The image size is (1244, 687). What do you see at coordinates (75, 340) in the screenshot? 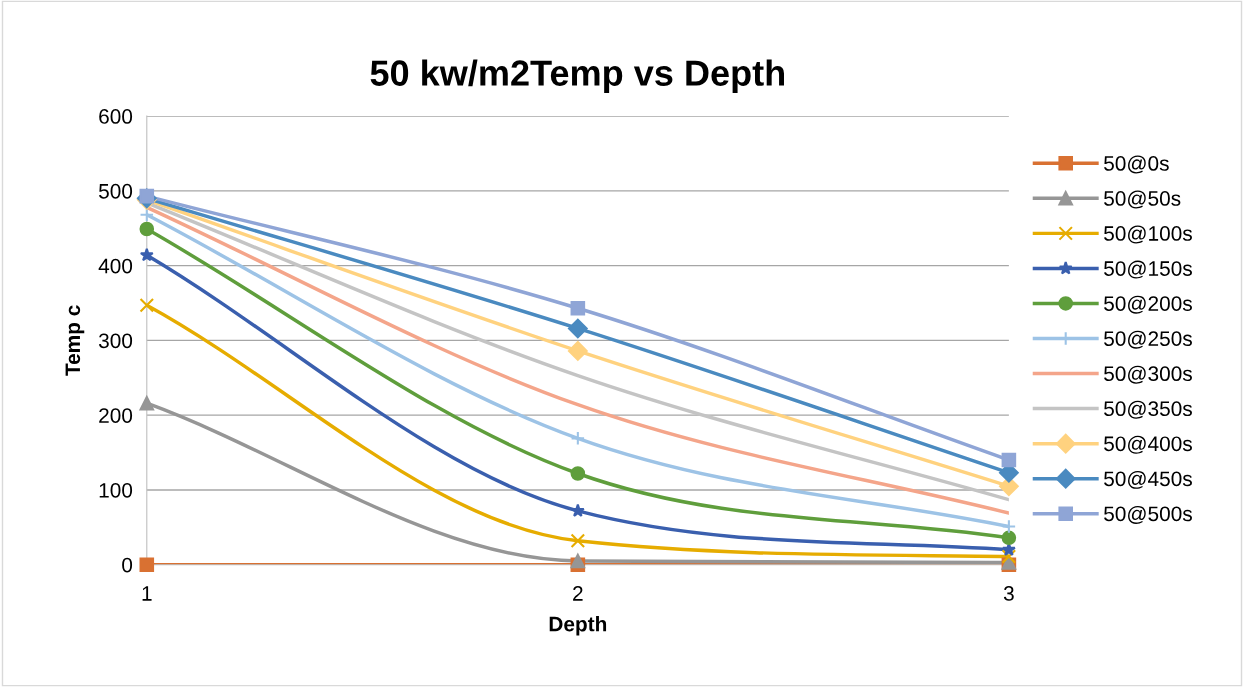
I see `y-axis-title: Temp c` at bounding box center [75, 340].